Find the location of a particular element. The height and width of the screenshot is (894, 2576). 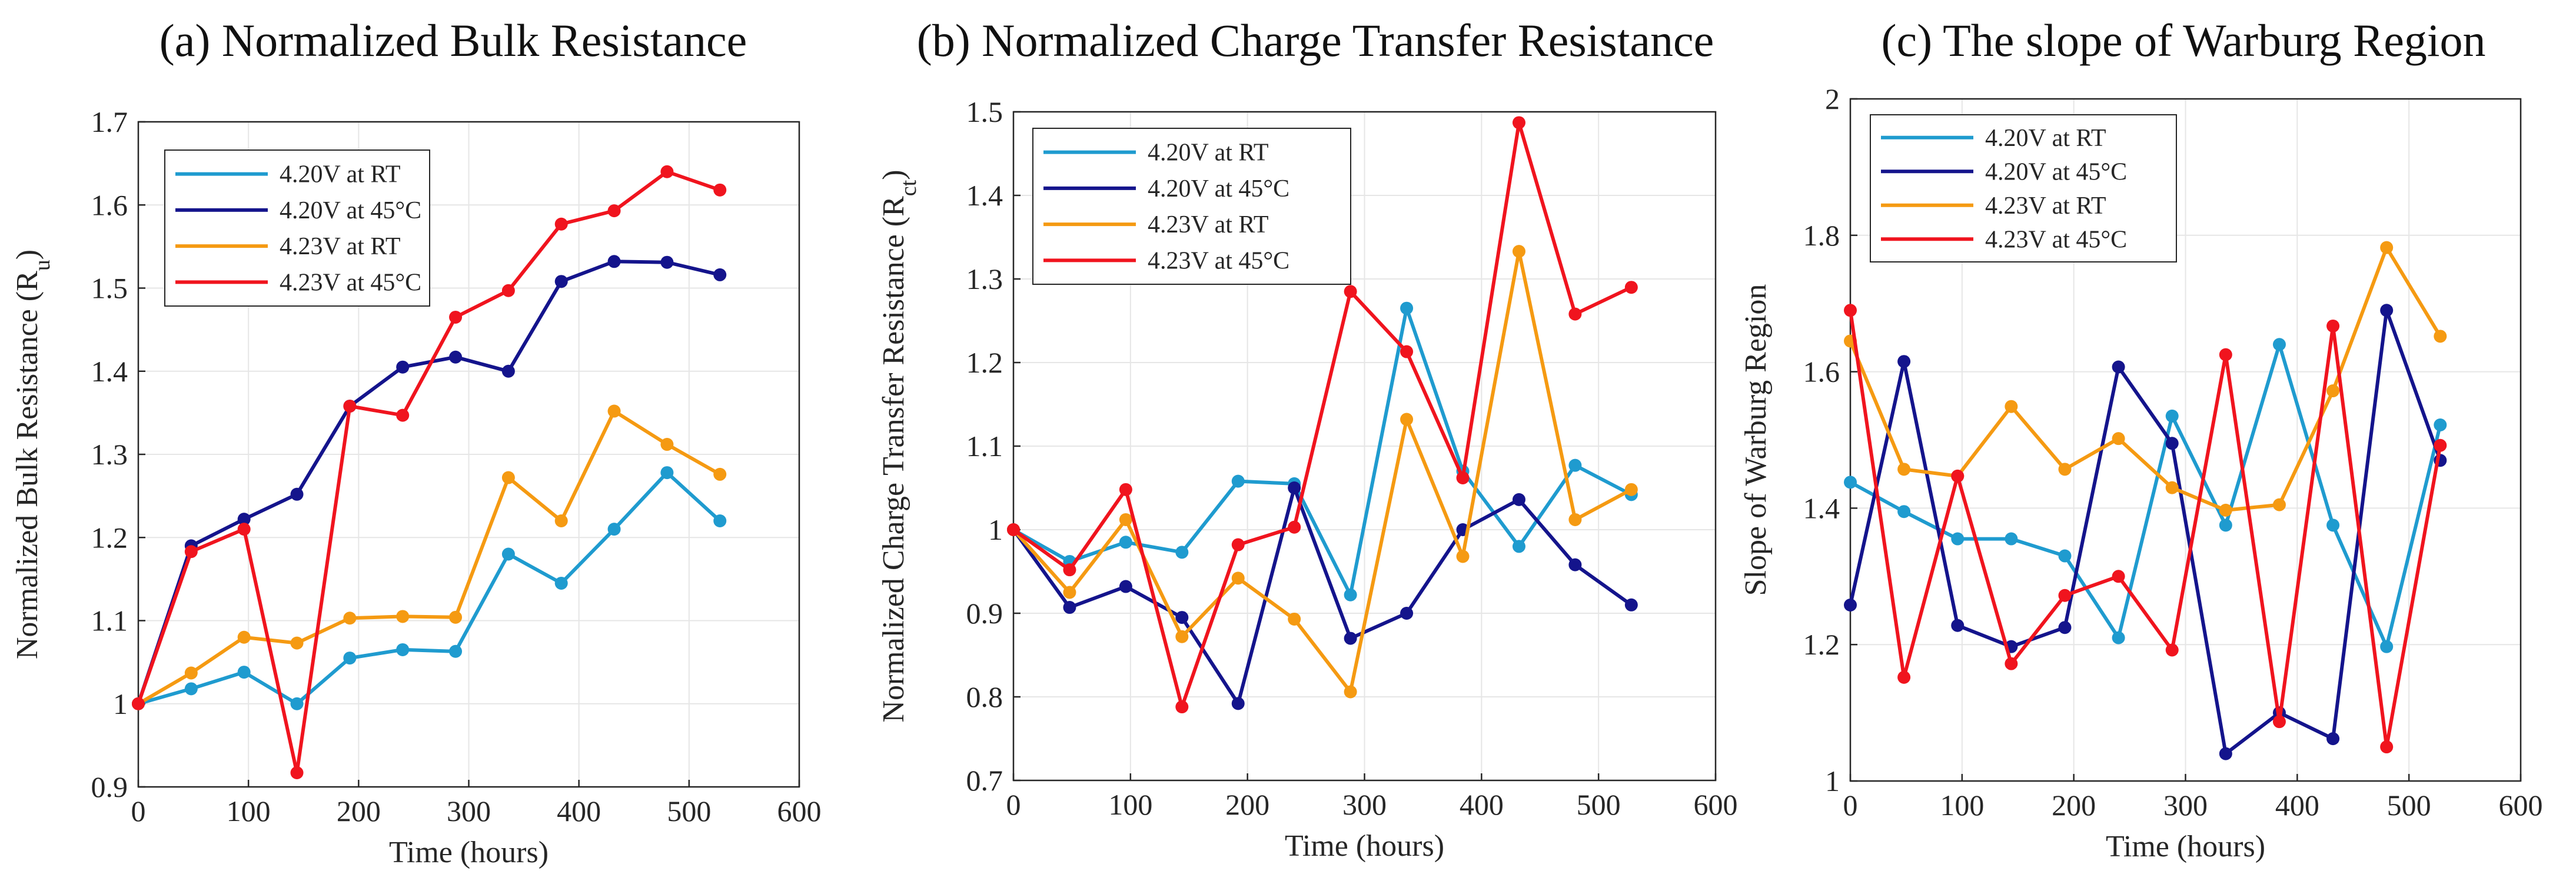

y-tick-label: 1.1 is located at coordinates (109, 620).